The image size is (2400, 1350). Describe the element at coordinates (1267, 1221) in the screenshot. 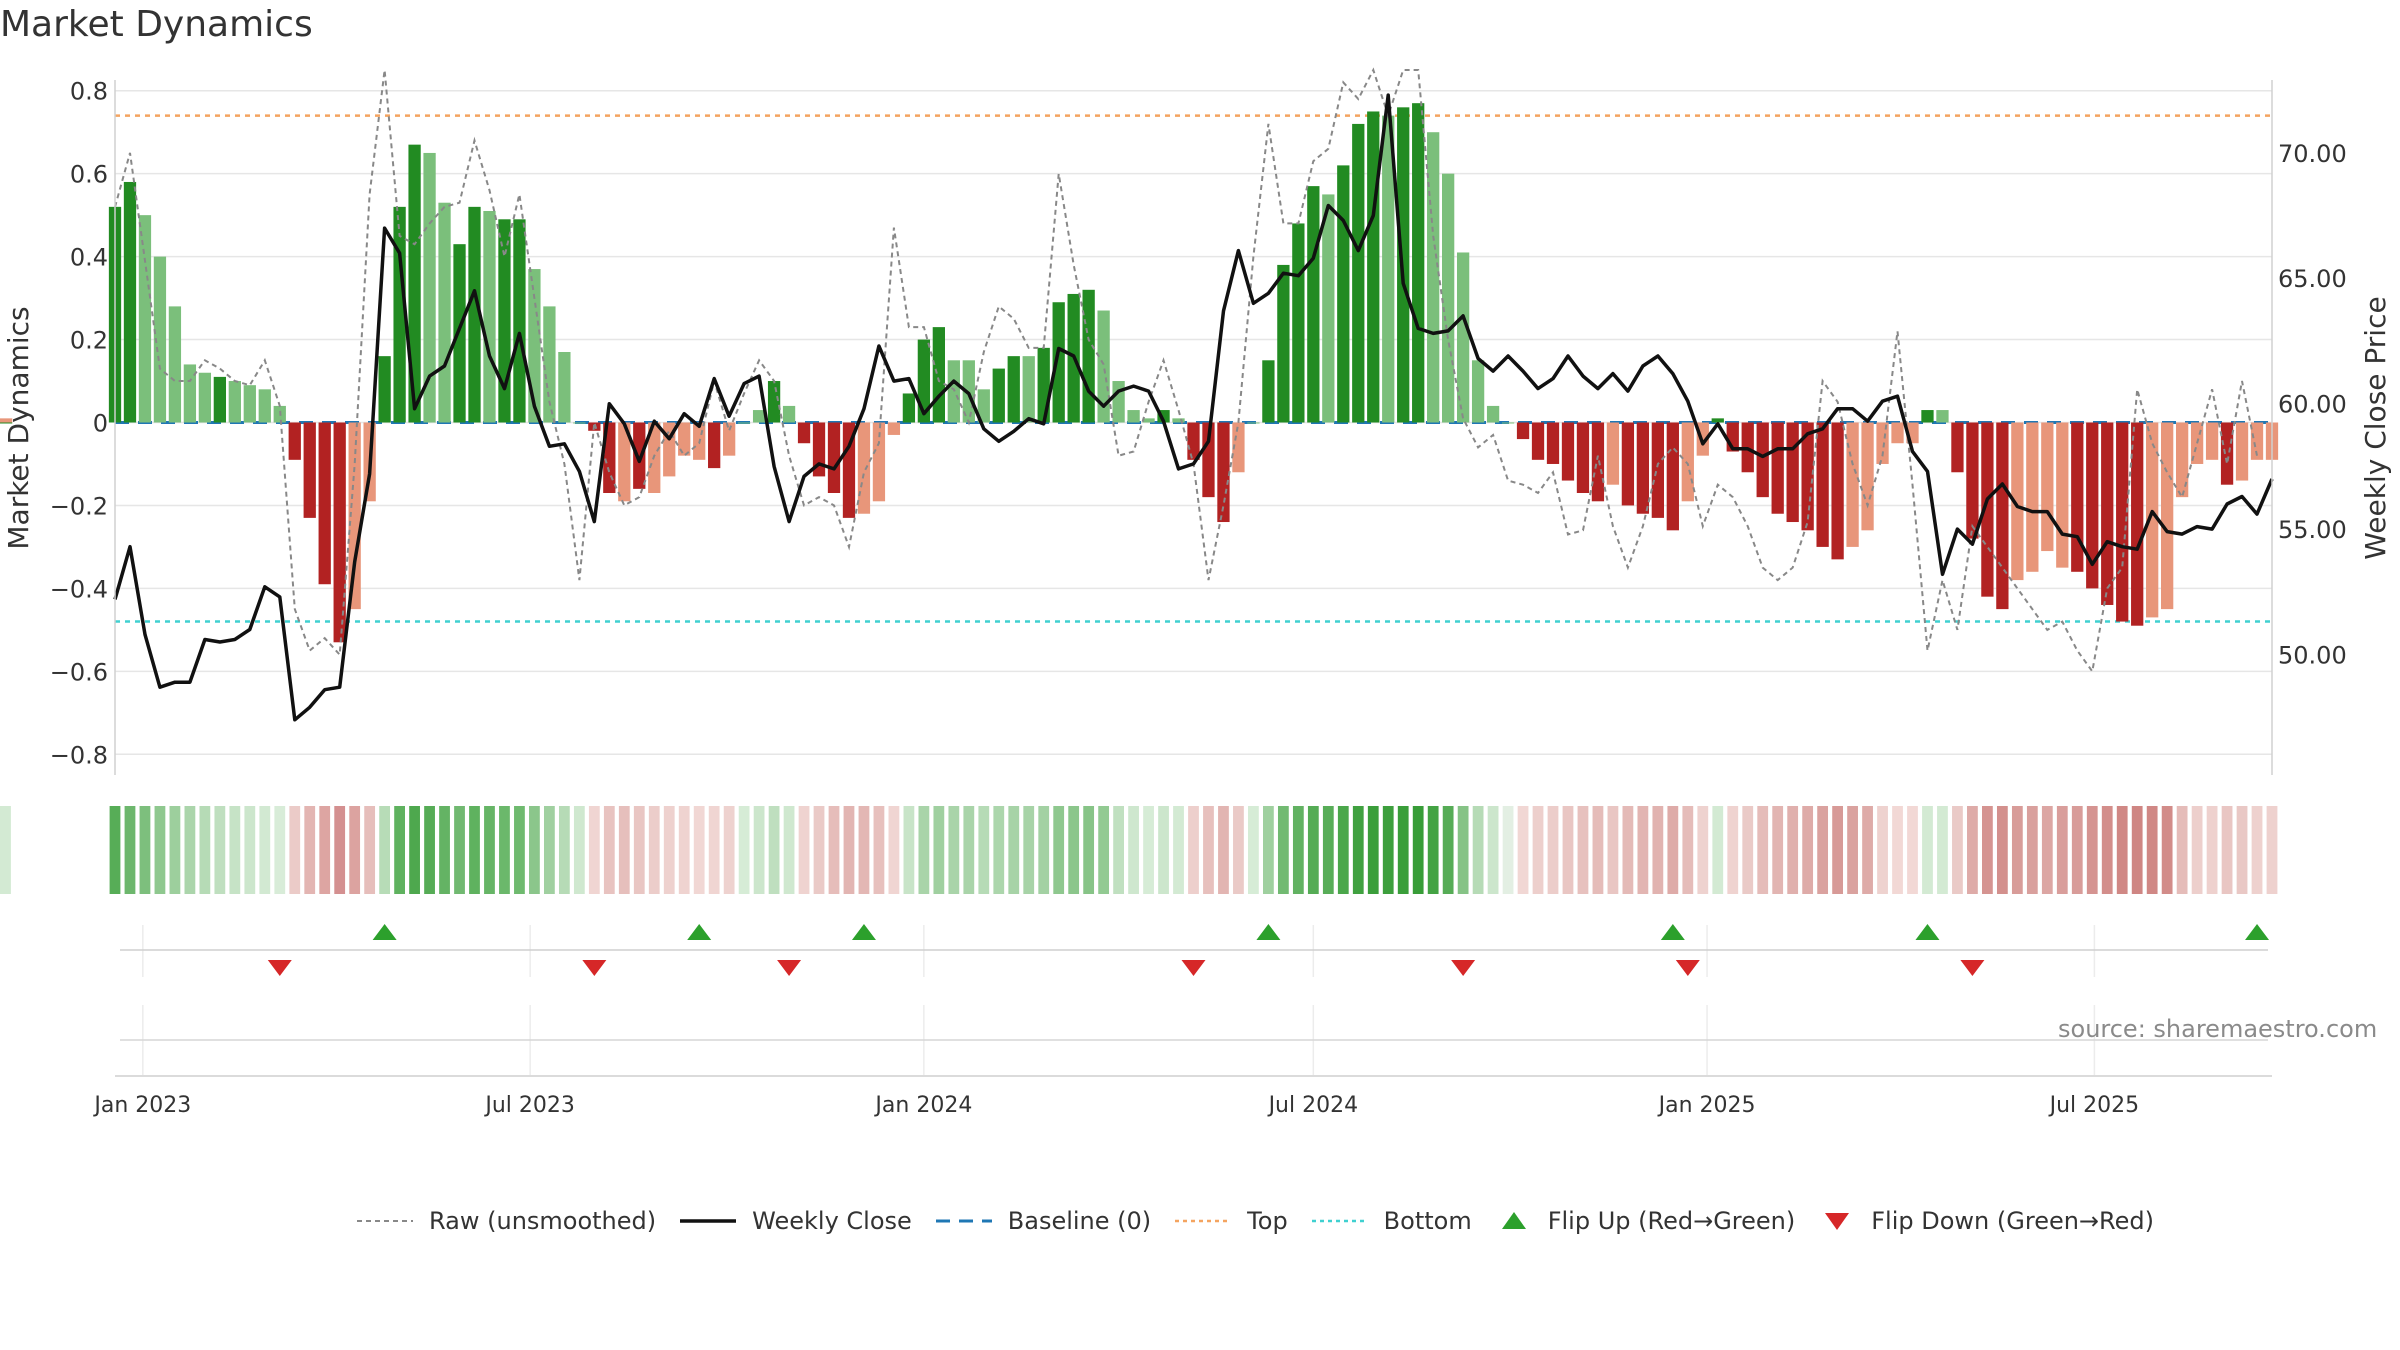

I see `legend-label-top: Top` at that location.